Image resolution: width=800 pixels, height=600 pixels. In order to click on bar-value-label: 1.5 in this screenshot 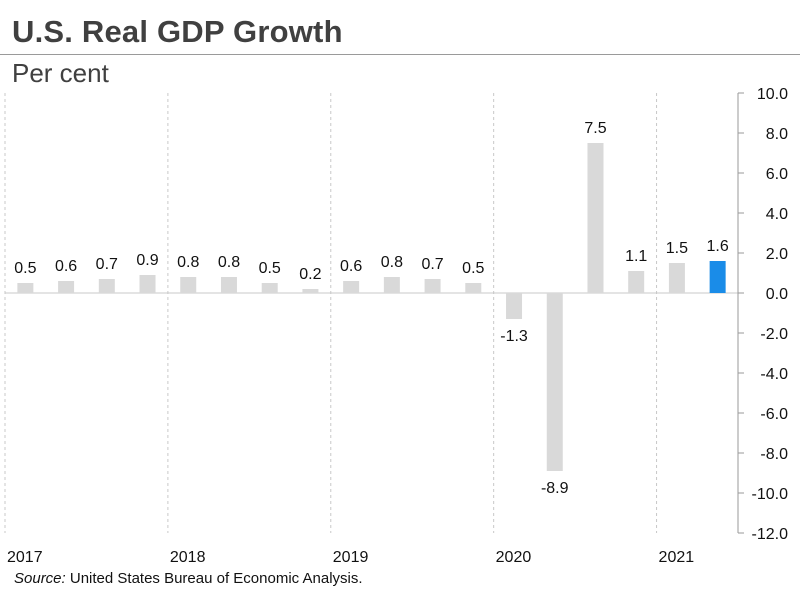, I will do `click(677, 248)`.